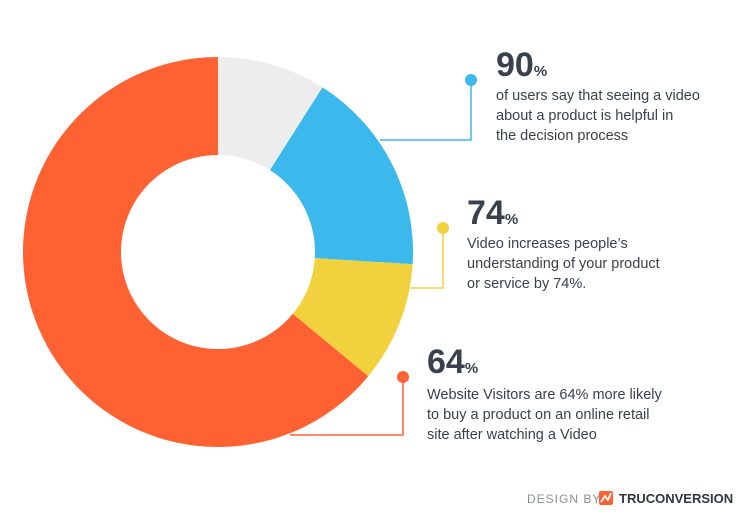  Describe the element at coordinates (584, 116) in the screenshot. I see `stat-text: about a product is helpful in` at that location.